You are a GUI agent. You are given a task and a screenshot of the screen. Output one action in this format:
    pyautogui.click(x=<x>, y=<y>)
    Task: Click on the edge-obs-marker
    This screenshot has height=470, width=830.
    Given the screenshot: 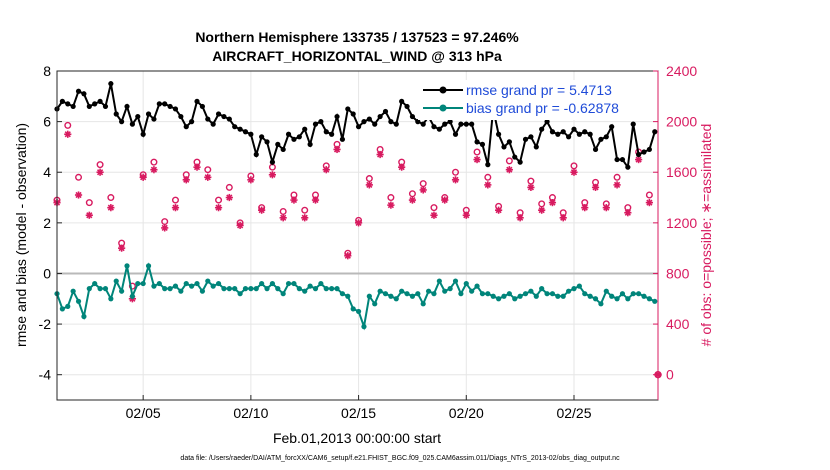 What is the action you would take?
    pyautogui.click(x=658, y=374)
    